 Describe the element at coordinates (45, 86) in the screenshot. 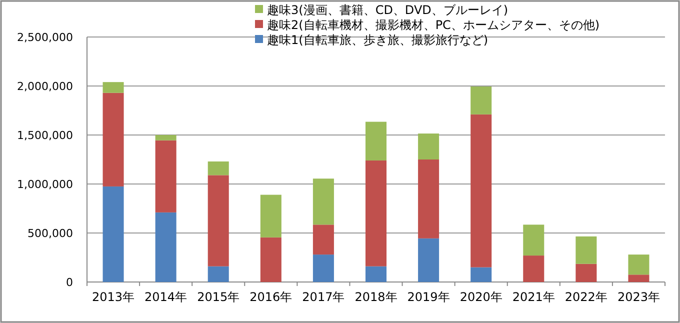

I see `y-tick-label: 2,000,000` at that location.